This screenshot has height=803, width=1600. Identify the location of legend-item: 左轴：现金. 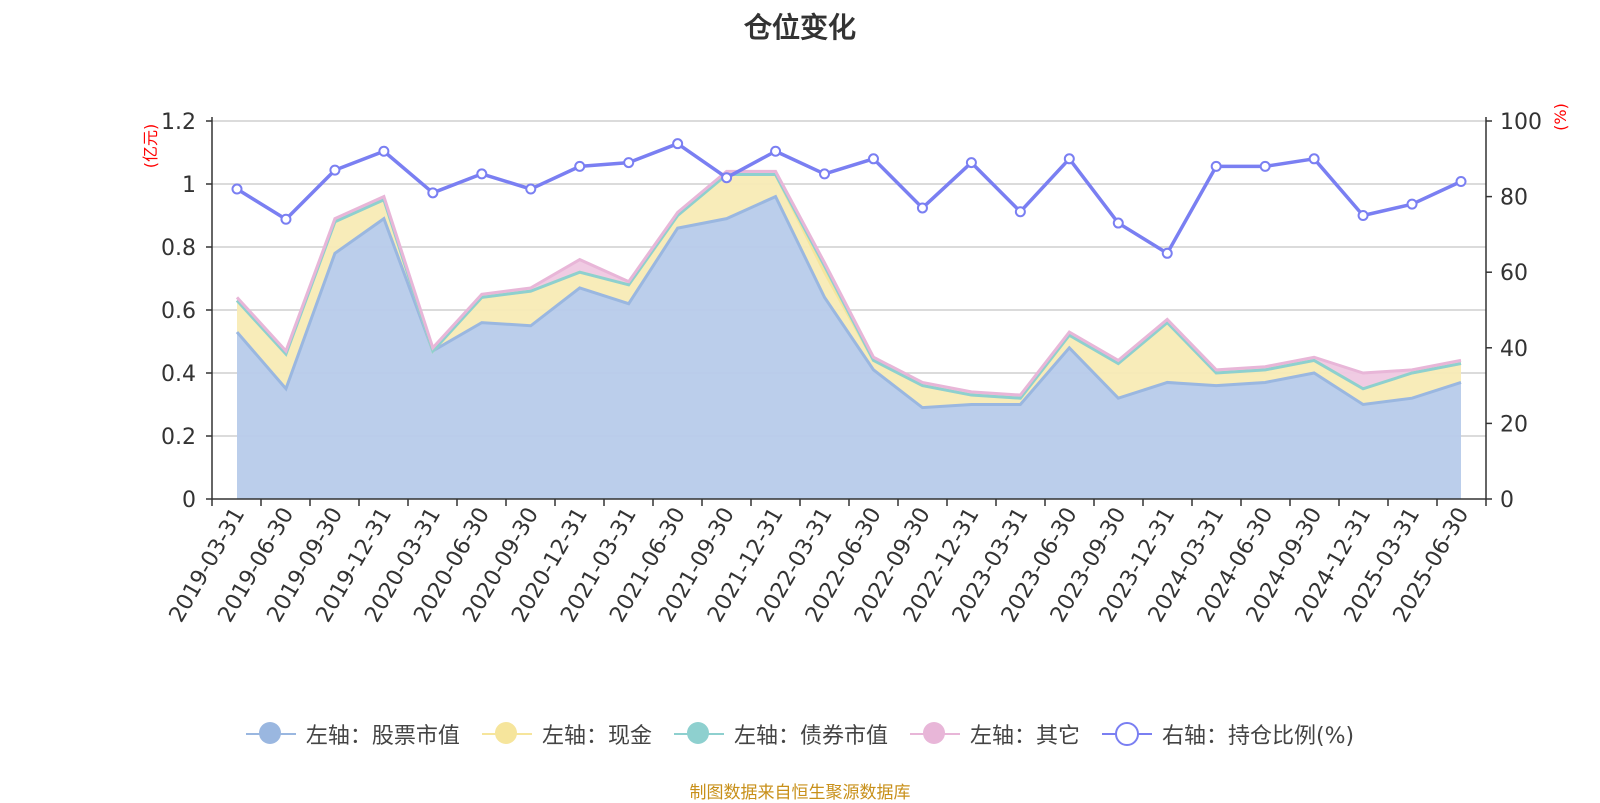
(566, 734).